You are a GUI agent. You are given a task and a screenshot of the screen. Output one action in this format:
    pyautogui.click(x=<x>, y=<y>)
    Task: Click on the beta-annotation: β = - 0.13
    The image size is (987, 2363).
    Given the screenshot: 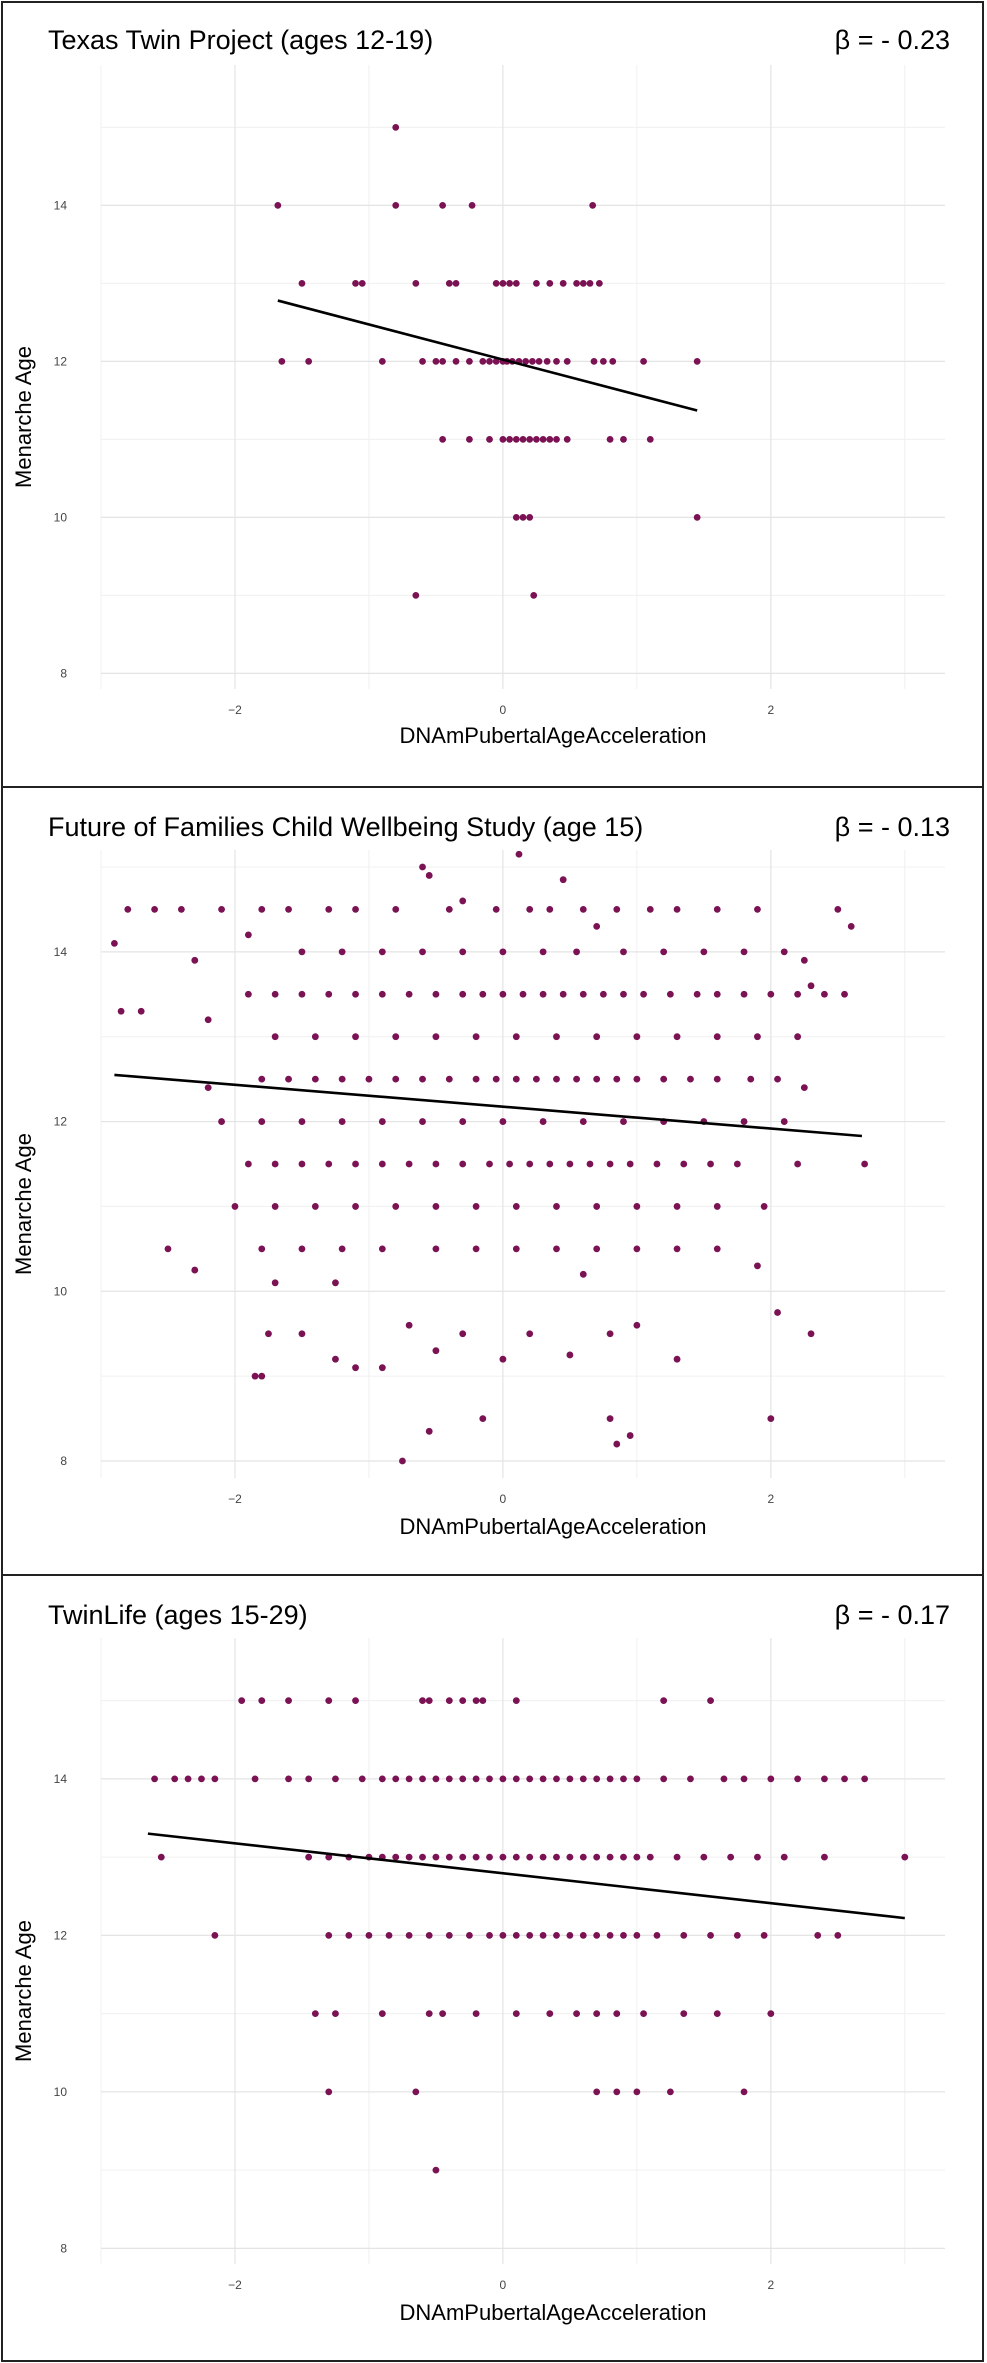 What is the action you would take?
    pyautogui.click(x=892, y=827)
    